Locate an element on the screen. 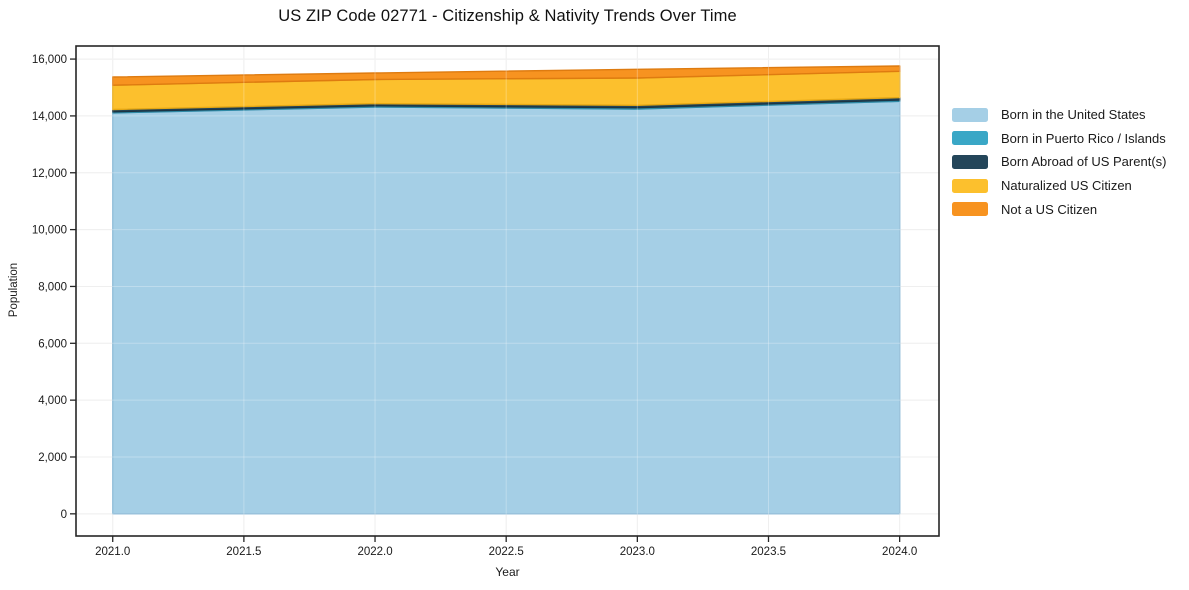 Image resolution: width=1189 pixels, height=590 pixels. y-tick-label: 0 is located at coordinates (64, 515).